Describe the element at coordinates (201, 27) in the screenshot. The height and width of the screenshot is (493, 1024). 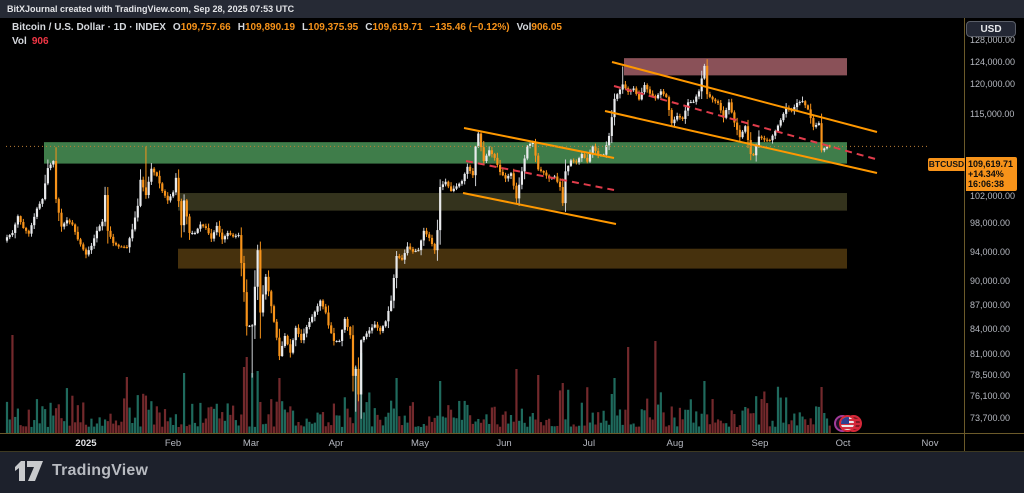
I see `ohlc-item: O109,757.66` at that location.